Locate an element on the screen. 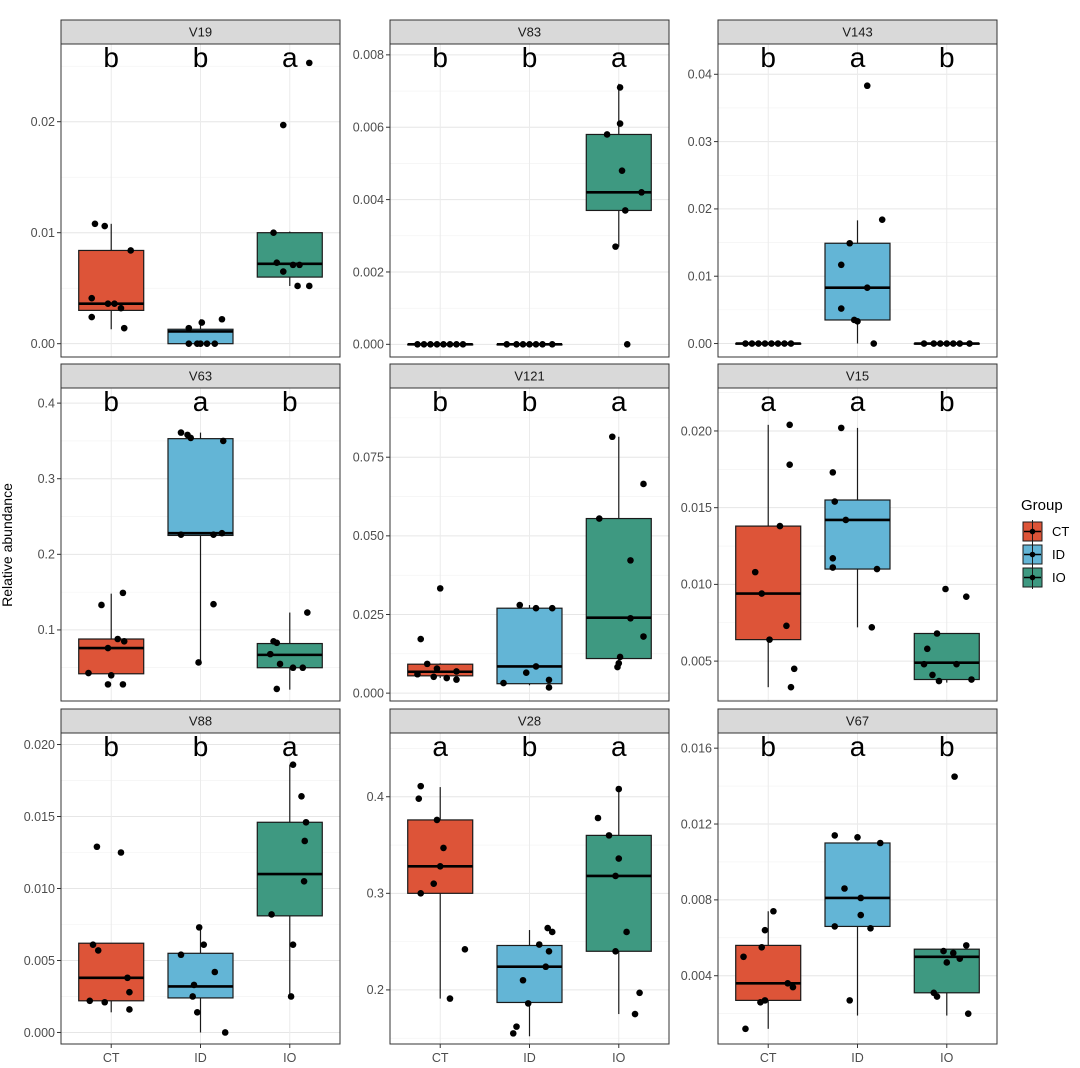 The image size is (1080, 1068). y-tick-label: 0.008 is located at coordinates (368, 55).